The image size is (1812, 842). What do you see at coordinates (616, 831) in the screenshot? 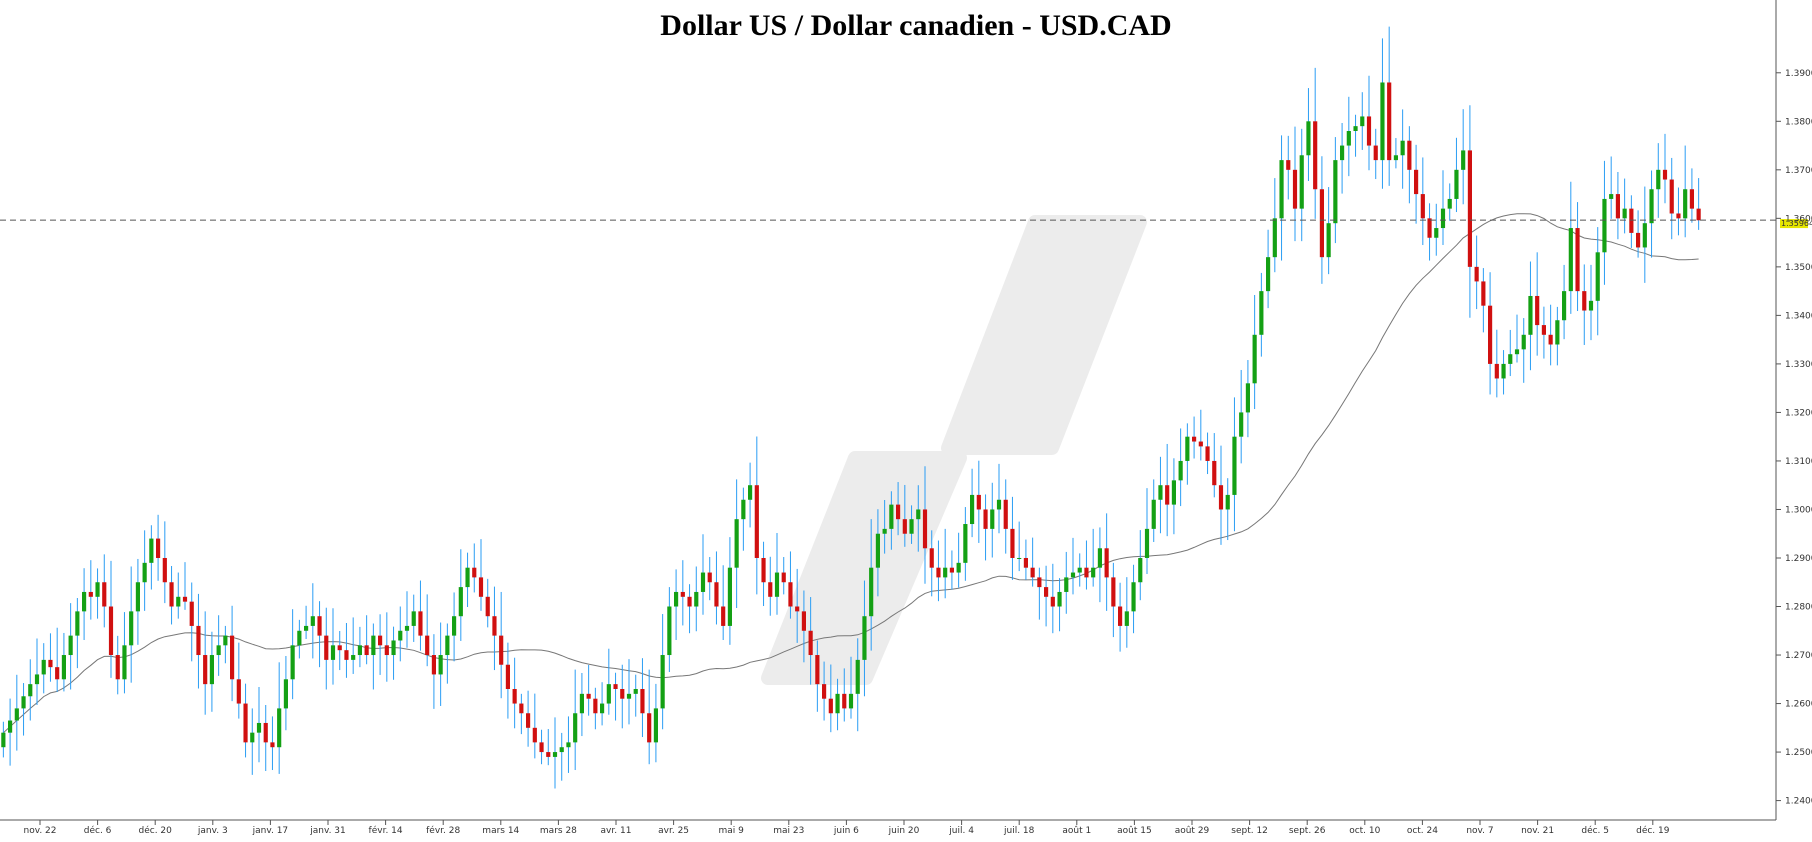
I see `x-tick-label: avr. 11` at bounding box center [616, 831].